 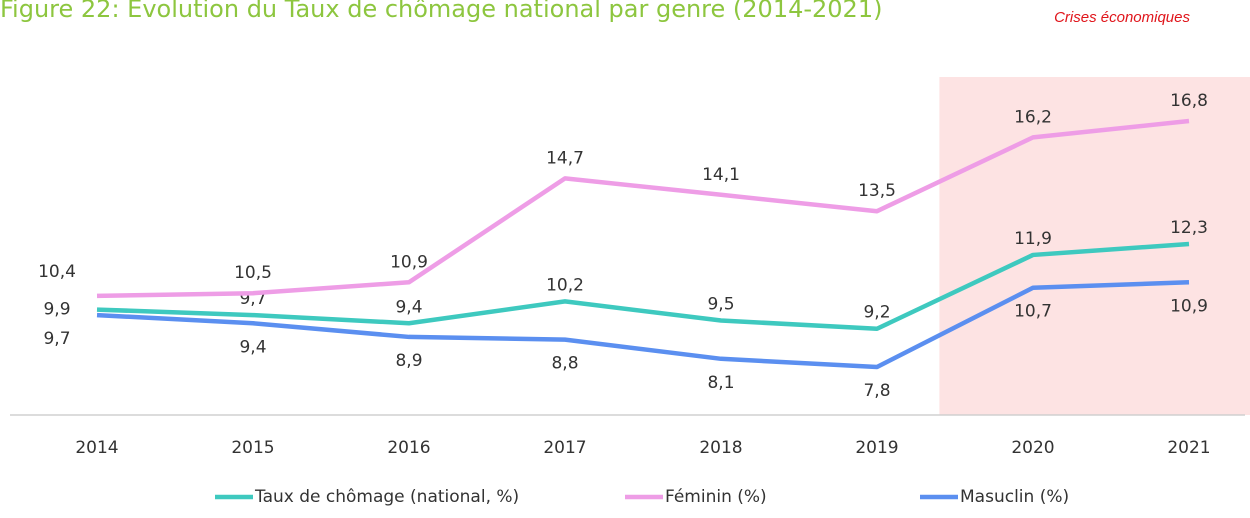 What do you see at coordinates (56, 310) in the screenshot?
I see `data-label: 9,9` at bounding box center [56, 310].